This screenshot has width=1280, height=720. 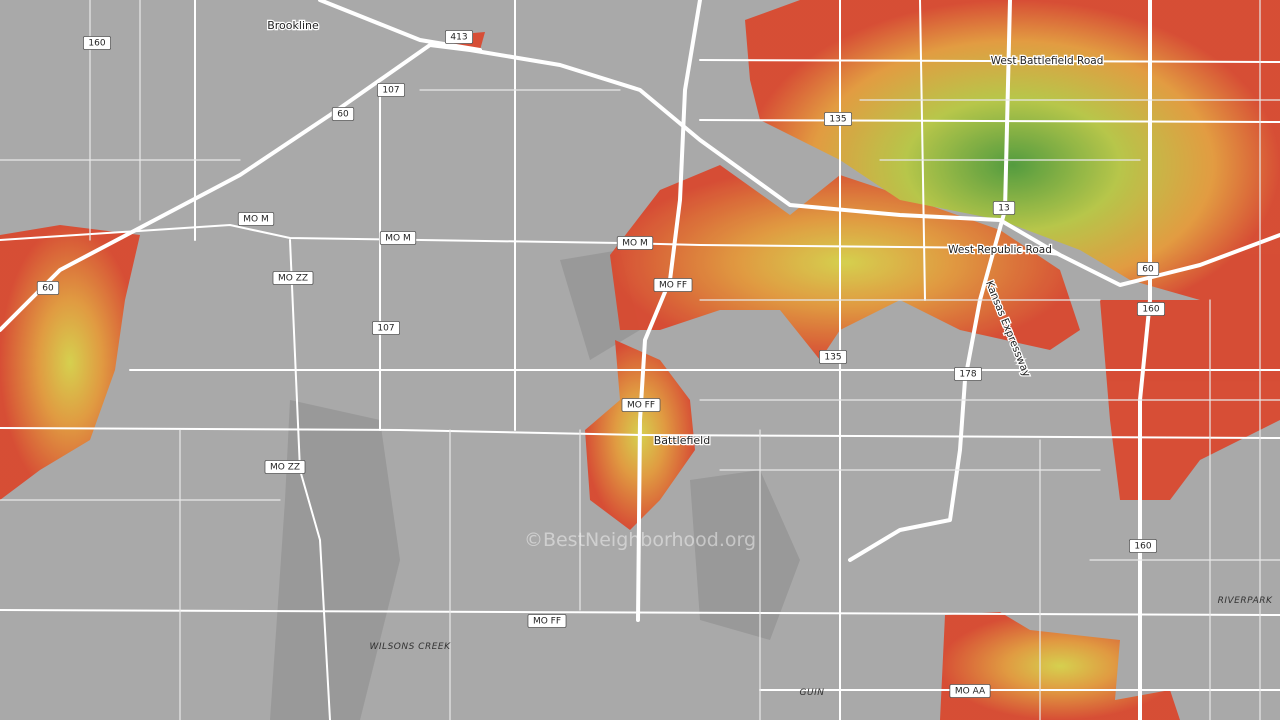 What do you see at coordinates (411, 647) in the screenshot?
I see `area-label: WILSONS CREEK` at bounding box center [411, 647].